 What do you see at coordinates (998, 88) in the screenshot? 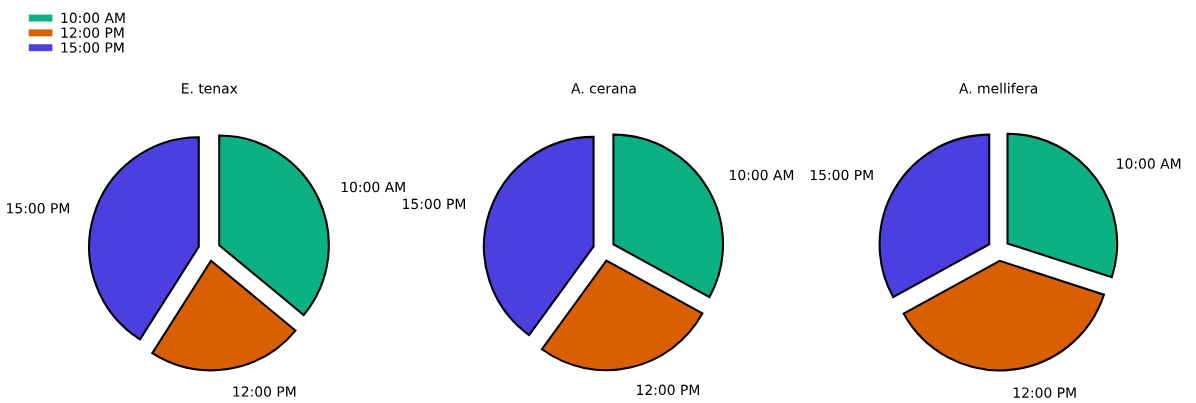
I see `chart-title: A. mellifera` at bounding box center [998, 88].